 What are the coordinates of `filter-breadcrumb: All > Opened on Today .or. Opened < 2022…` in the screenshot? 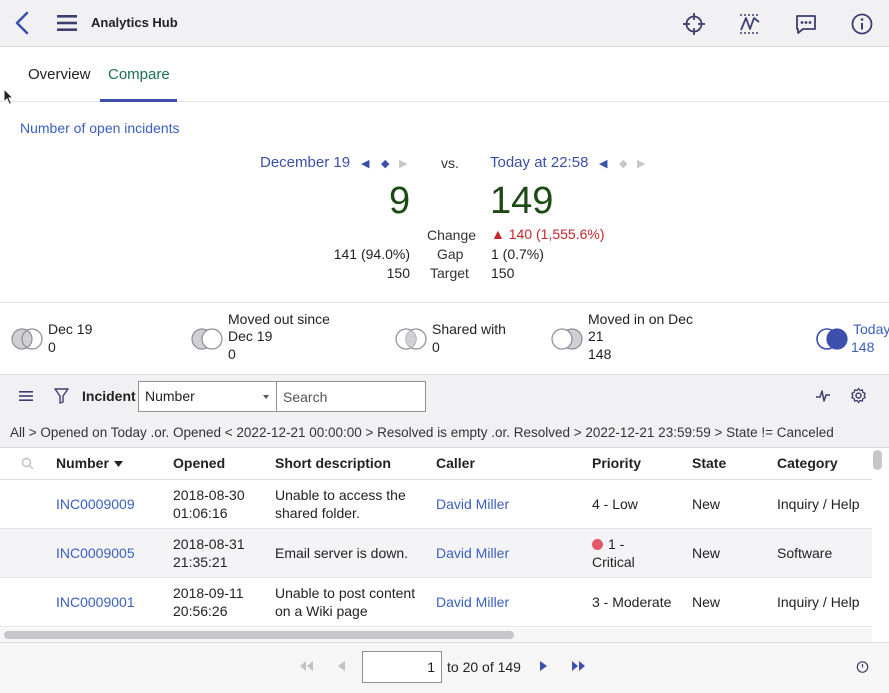 It's located at (444, 433).